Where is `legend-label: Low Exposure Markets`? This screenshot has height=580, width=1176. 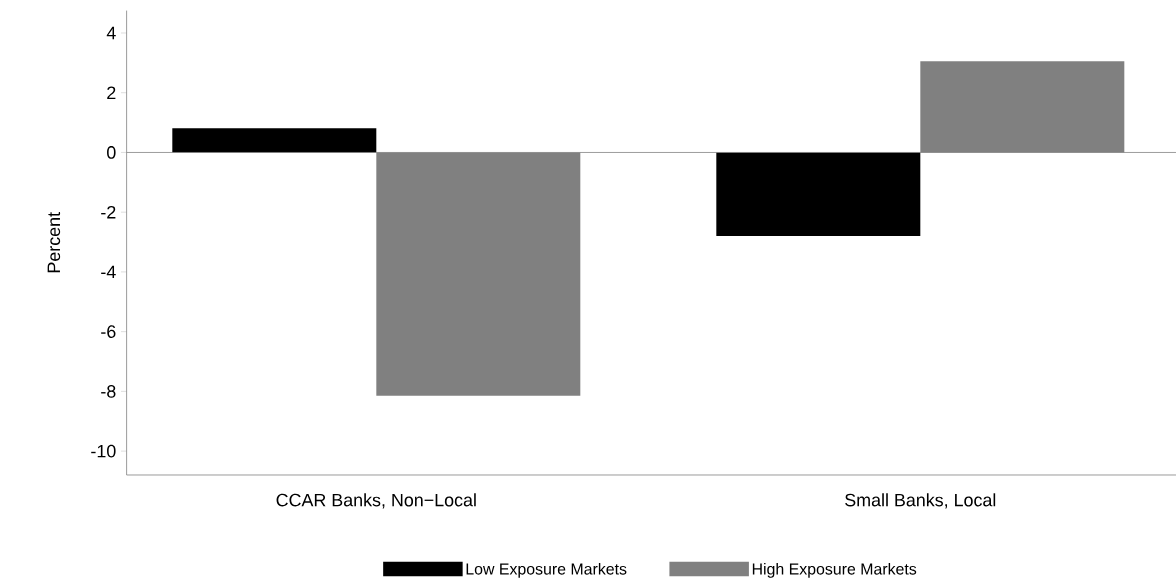
legend-label: Low Exposure Markets is located at coordinates (546, 570).